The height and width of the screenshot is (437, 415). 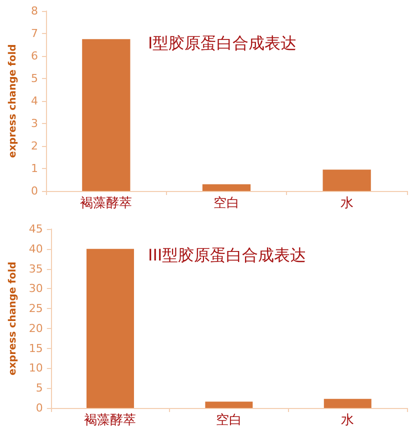 I want to click on y-tick-label: 2, so click(x=34, y=146).